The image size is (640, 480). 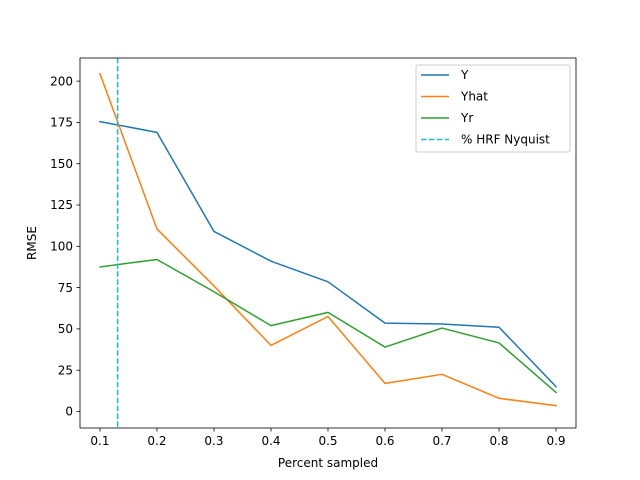 I want to click on x-tick-label: 0.7, so click(x=441, y=441).